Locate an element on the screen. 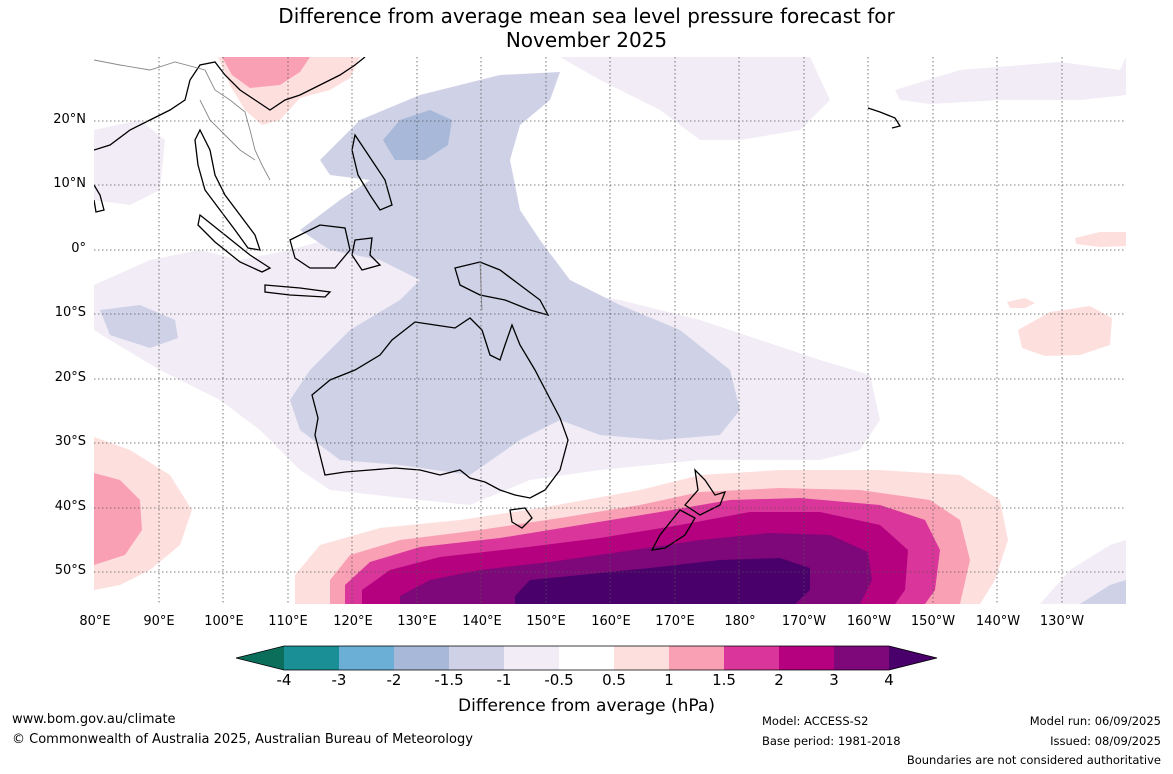 The width and height of the screenshot is (1173, 774). colorbar-tick-label: 4 is located at coordinates (889, 680).